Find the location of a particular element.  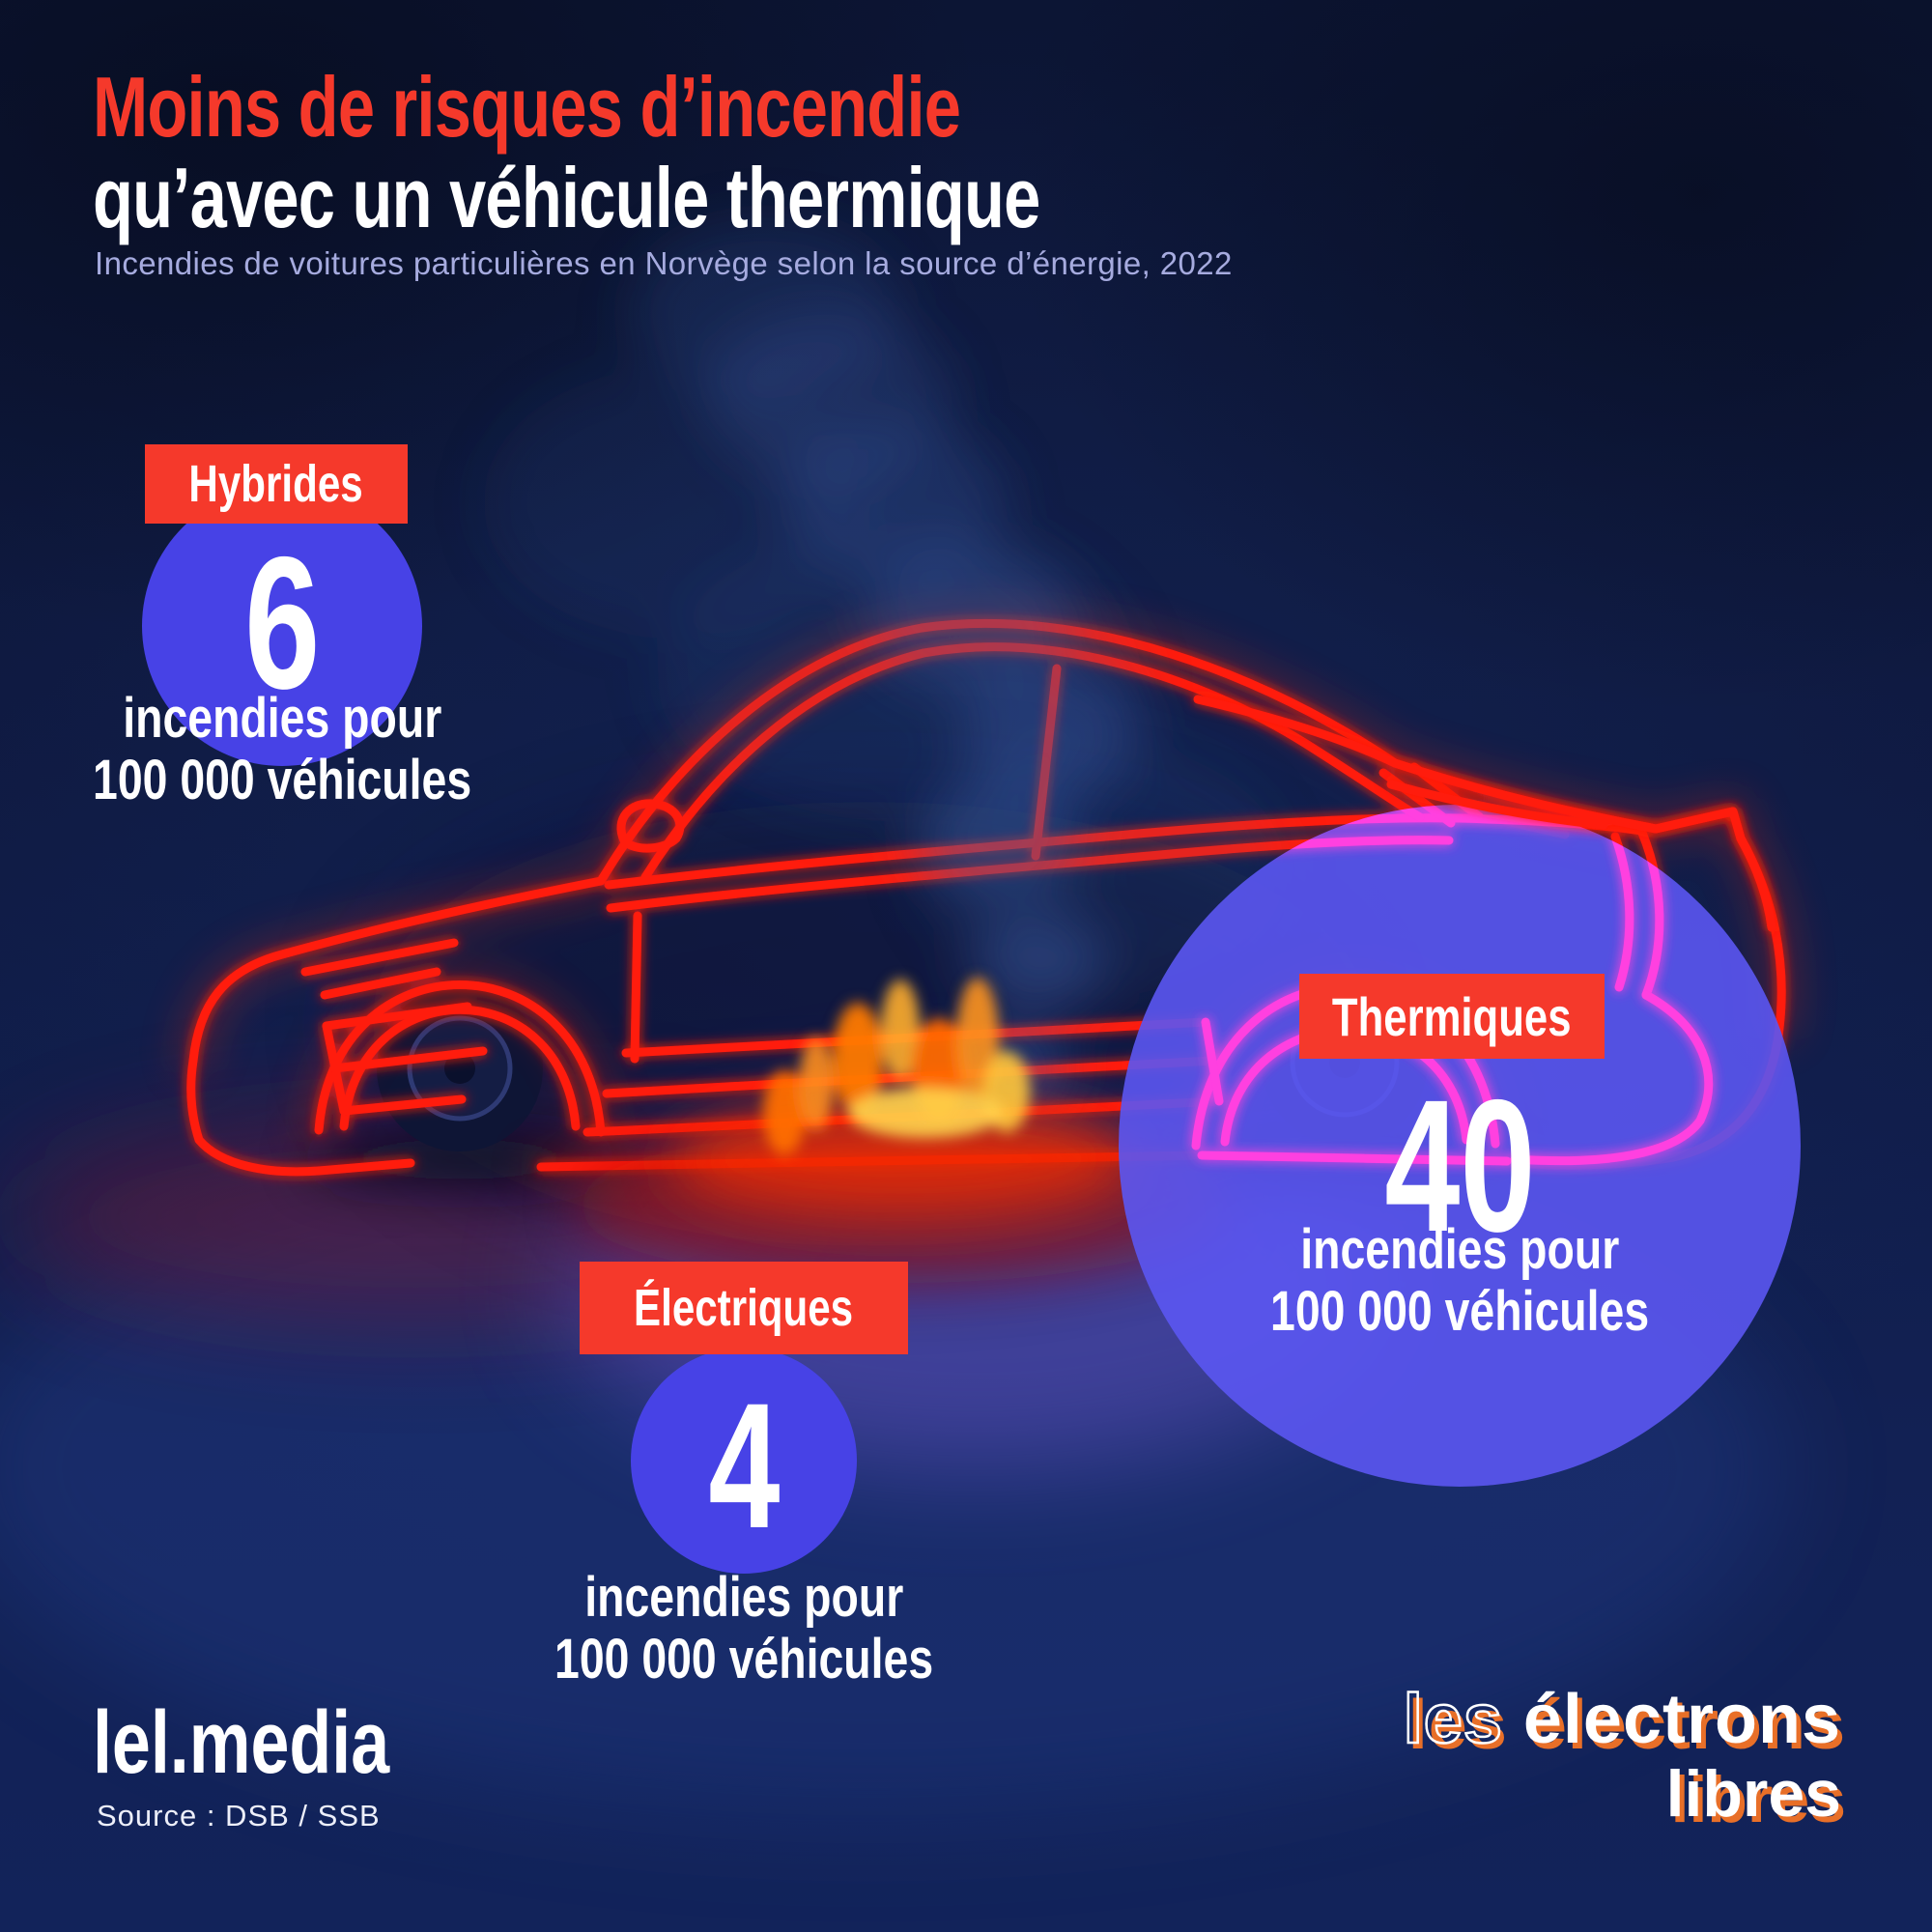

les-electrons-libres-logo: les électrons libres is located at coordinates (1567, 1756).